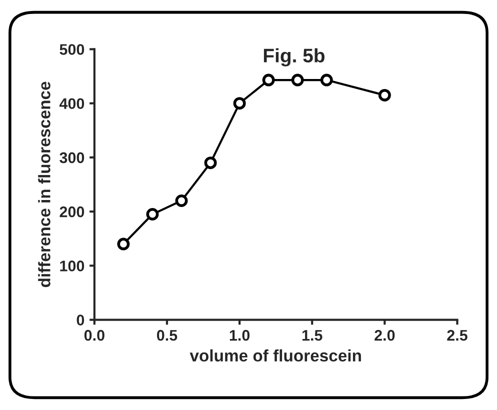  What do you see at coordinates (72, 266) in the screenshot?
I see `y-tick-label: 100` at bounding box center [72, 266].